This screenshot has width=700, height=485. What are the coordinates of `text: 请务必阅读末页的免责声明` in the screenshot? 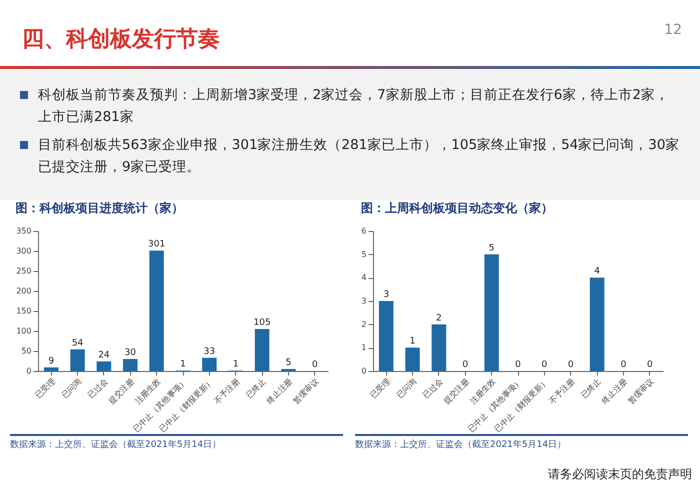 It's located at (620, 474).